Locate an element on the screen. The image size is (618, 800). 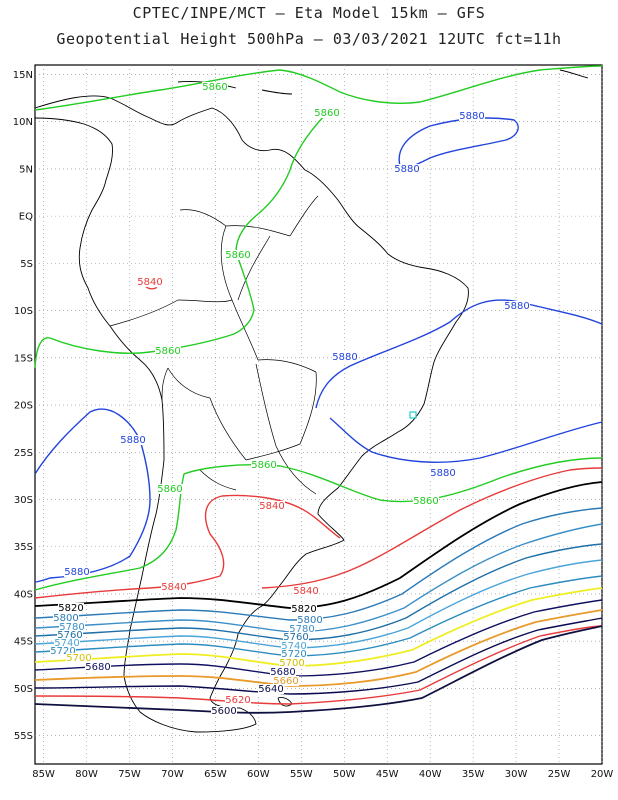
lat-tick-label: 15S is located at coordinates (23, 358).